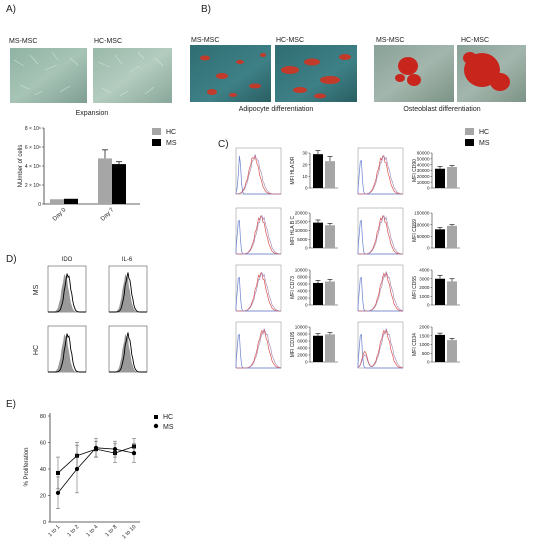  Describe the element at coordinates (97, 319) in the screenshot. I see `panel-d-histograms` at that location.